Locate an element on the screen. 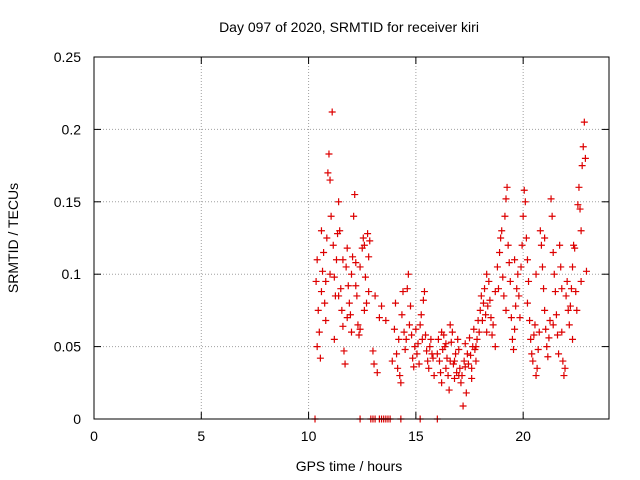  y-tick-label: 0.2 is located at coordinates (72, 129).